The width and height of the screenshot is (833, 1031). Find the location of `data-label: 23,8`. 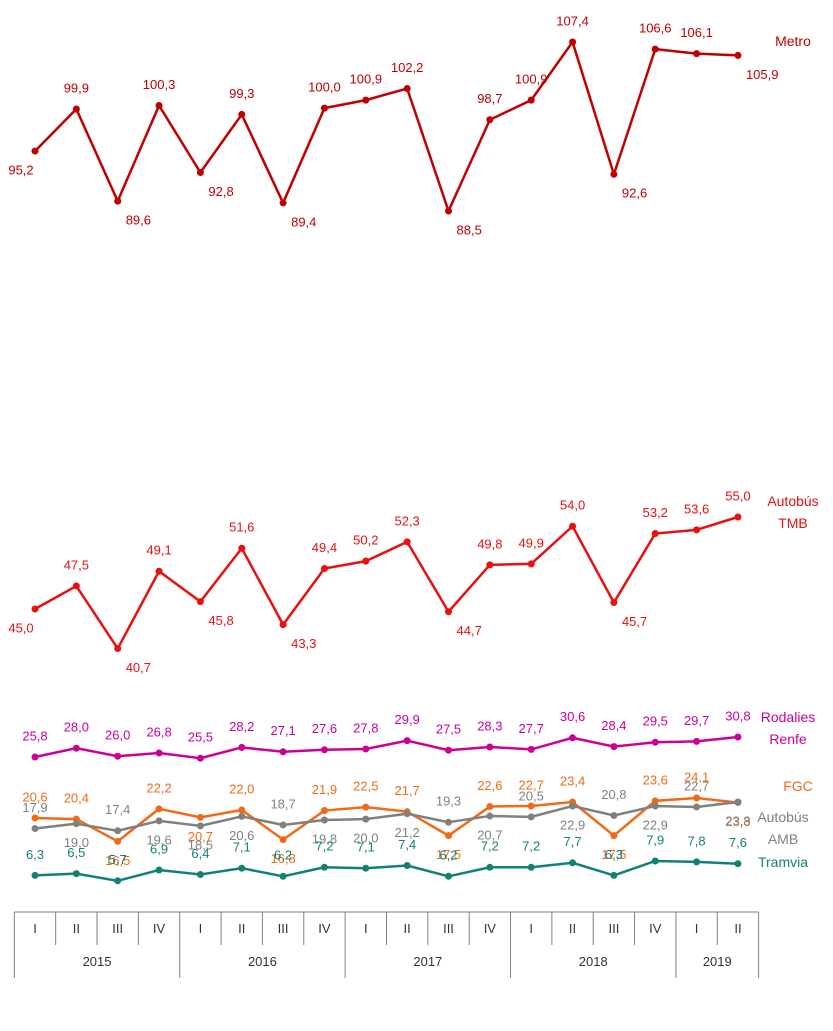

data-label: 23,8 is located at coordinates (737, 820).